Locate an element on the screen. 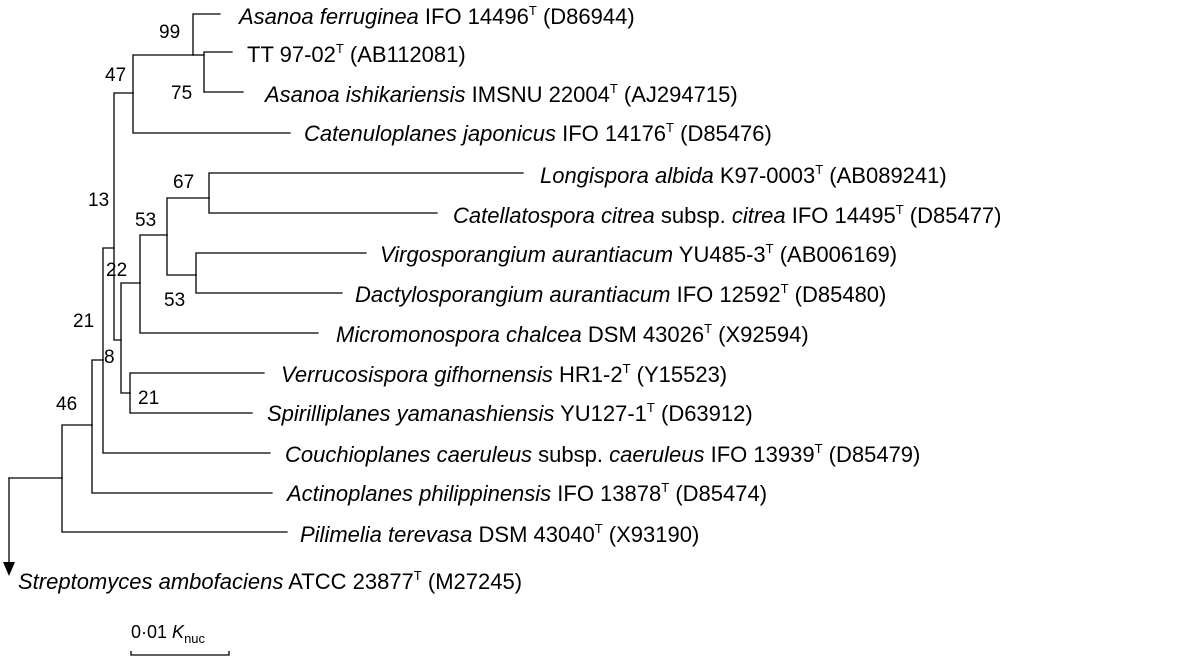 The image size is (1183, 660). branch-tt9702 is located at coordinates (218, 72).